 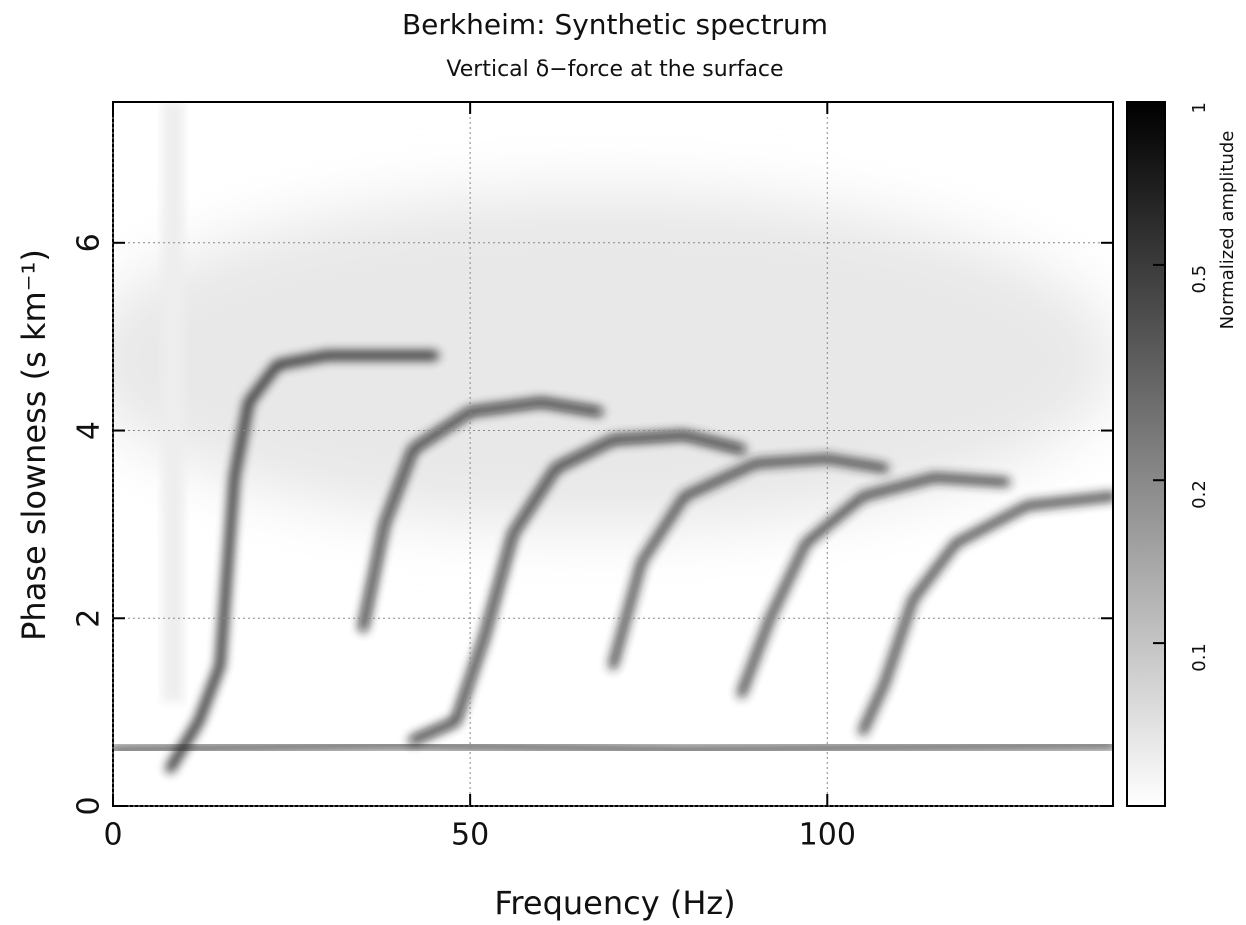 I want to click on colorbar-label: Normalized amplitude, so click(x=1227, y=230).